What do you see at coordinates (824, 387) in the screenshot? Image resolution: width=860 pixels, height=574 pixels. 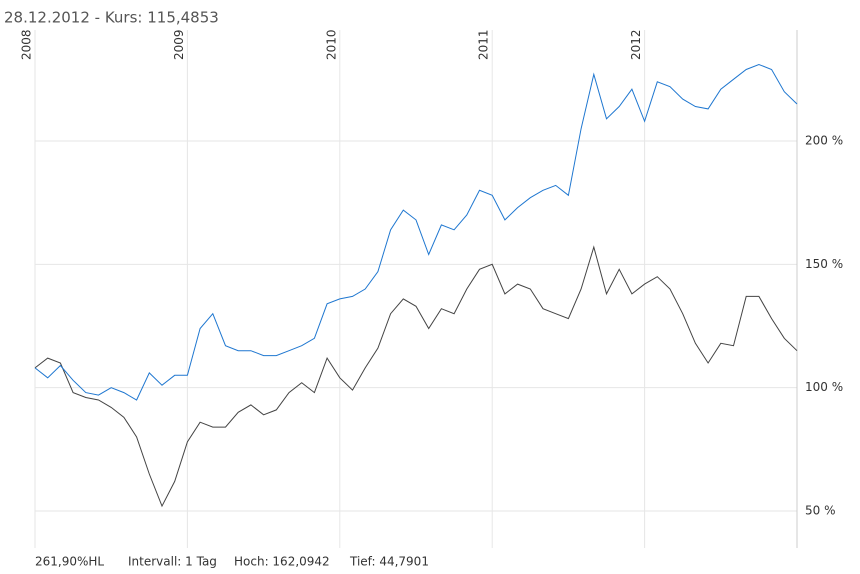 I see `y-tick-label: 100 %` at bounding box center [824, 387].